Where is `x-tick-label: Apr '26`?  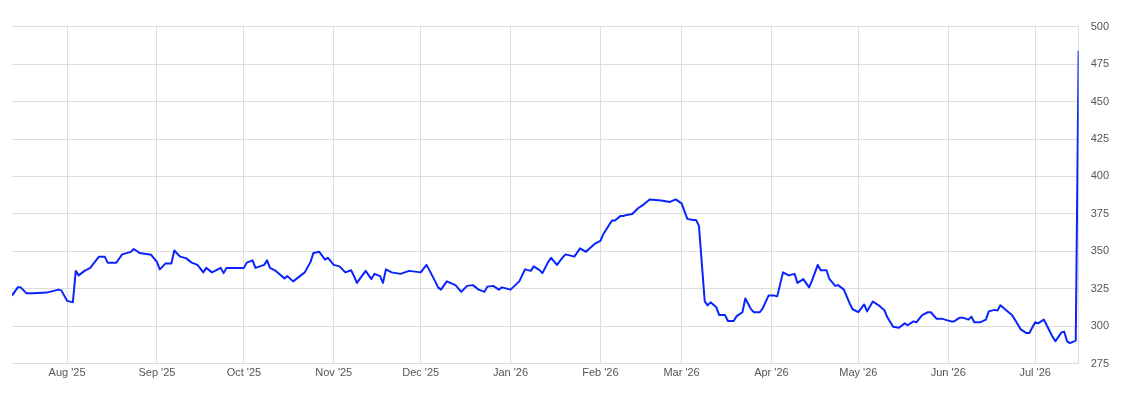 x-tick-label: Apr '26 is located at coordinates (771, 372).